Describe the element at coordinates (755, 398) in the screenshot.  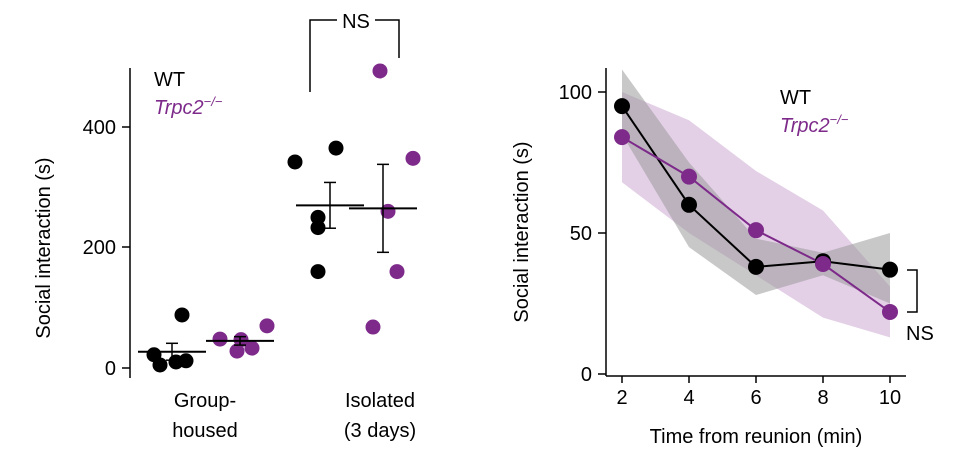
I see `x-tick-label: 6` at that location.